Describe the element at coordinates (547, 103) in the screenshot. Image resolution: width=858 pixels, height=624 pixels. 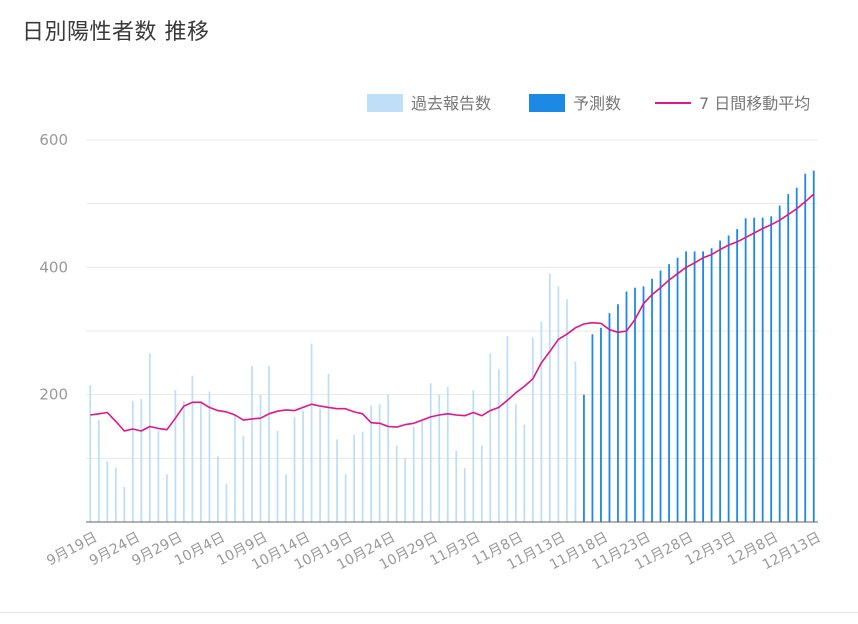
I see `legend-swatch-forecast` at that location.